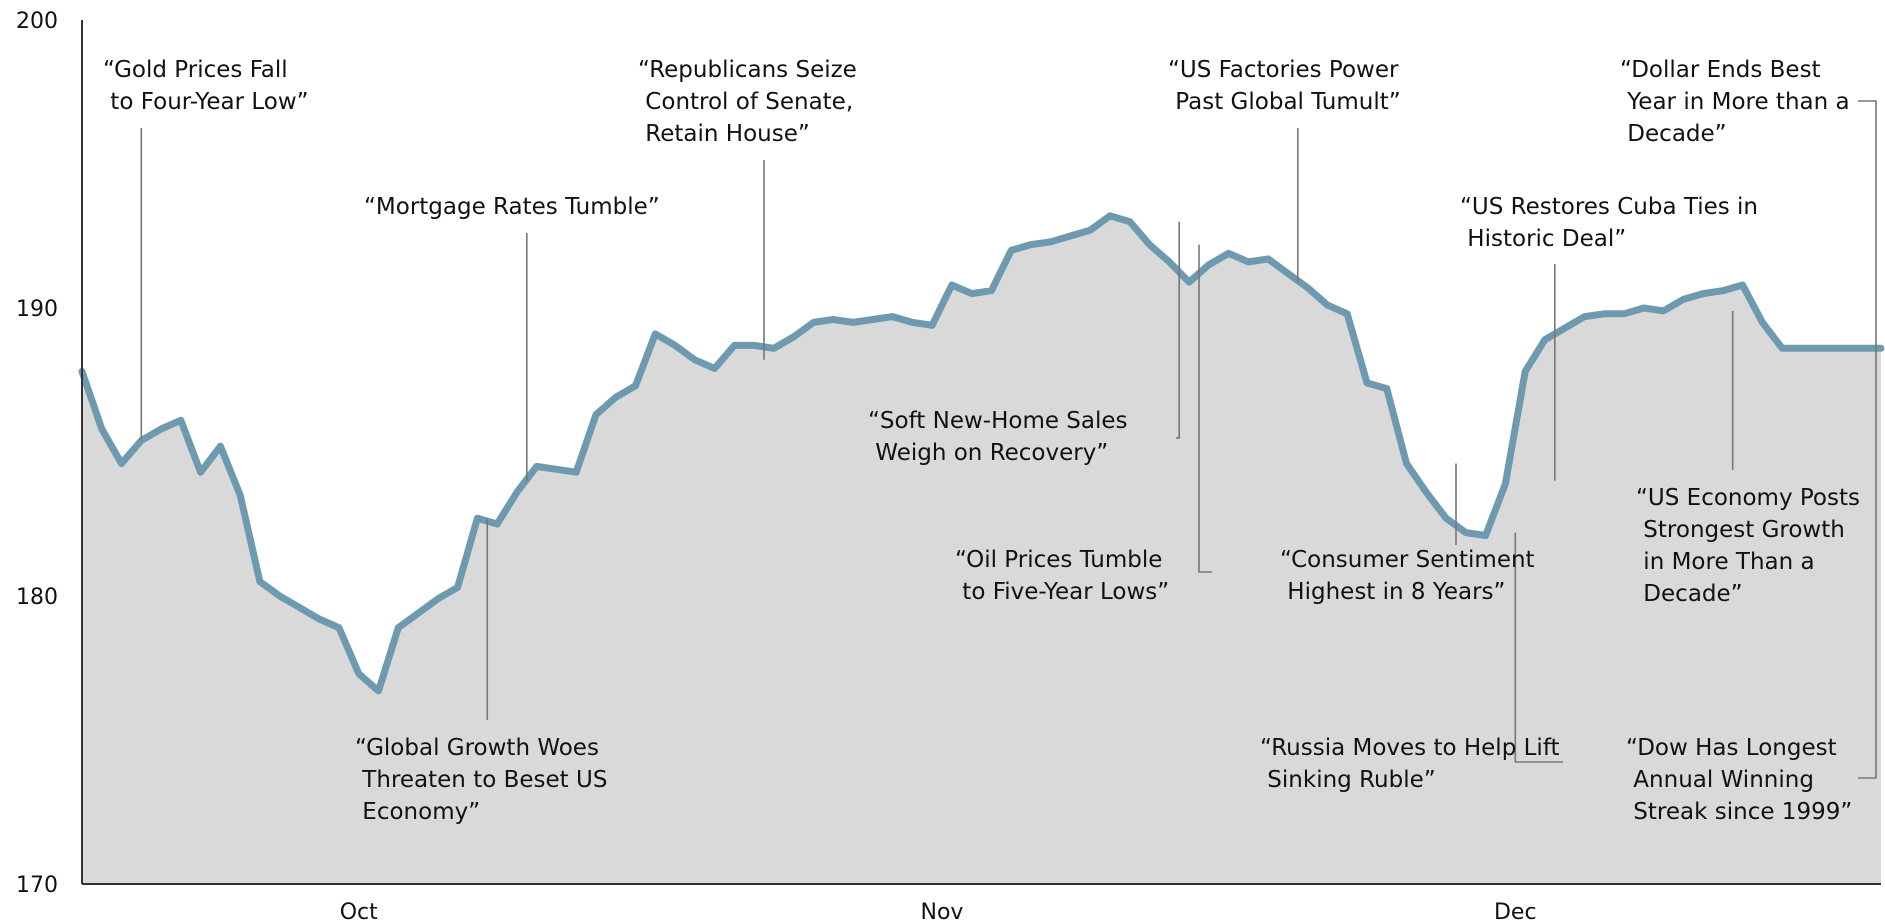 This screenshot has width=1885, height=921. I want to click on annotation-label: “Soft New-Home Sales Weigh on Recovery”, so click(998, 437).